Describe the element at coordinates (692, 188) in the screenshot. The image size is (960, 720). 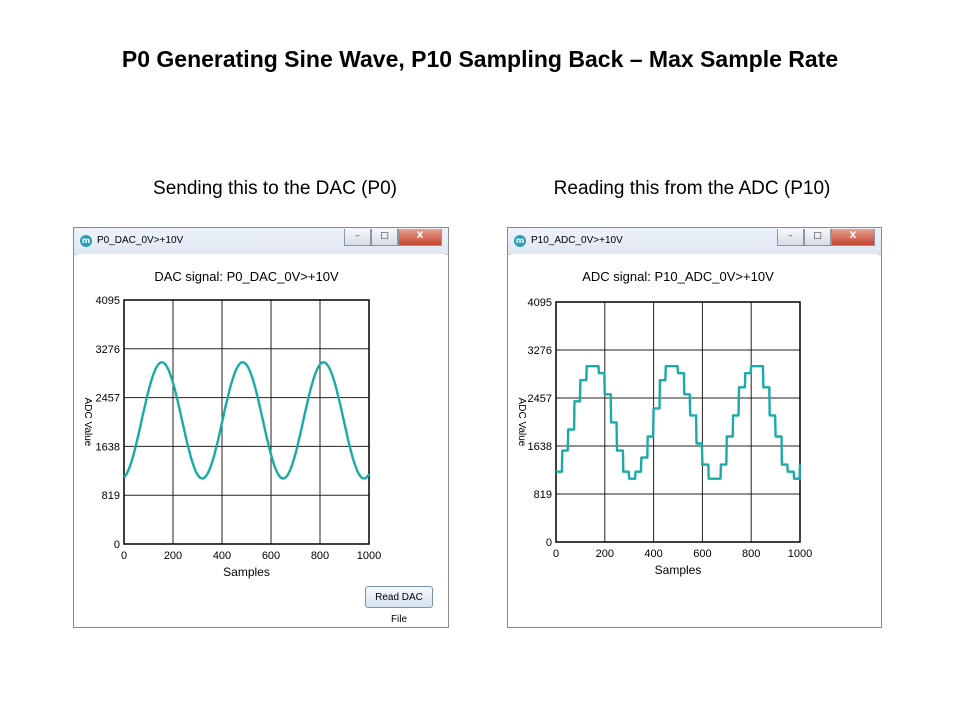
I see `adc-caption: Reading this from the ADC (P10)` at that location.